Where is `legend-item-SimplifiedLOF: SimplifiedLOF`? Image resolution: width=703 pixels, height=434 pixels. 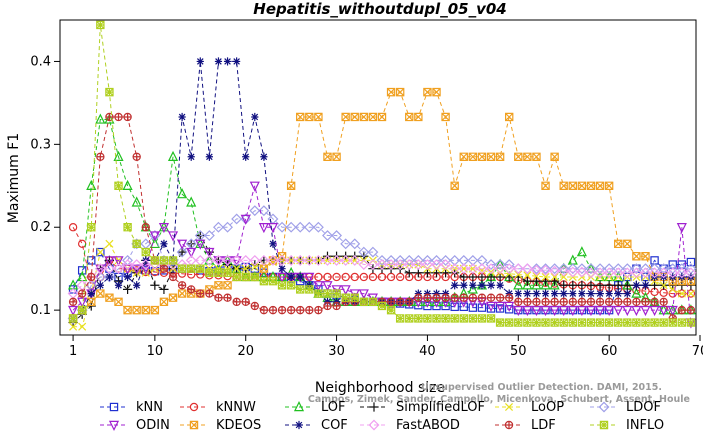
legend-item-SimplifiedLOF: SimplifiedLOF is located at coordinates (422, 407).